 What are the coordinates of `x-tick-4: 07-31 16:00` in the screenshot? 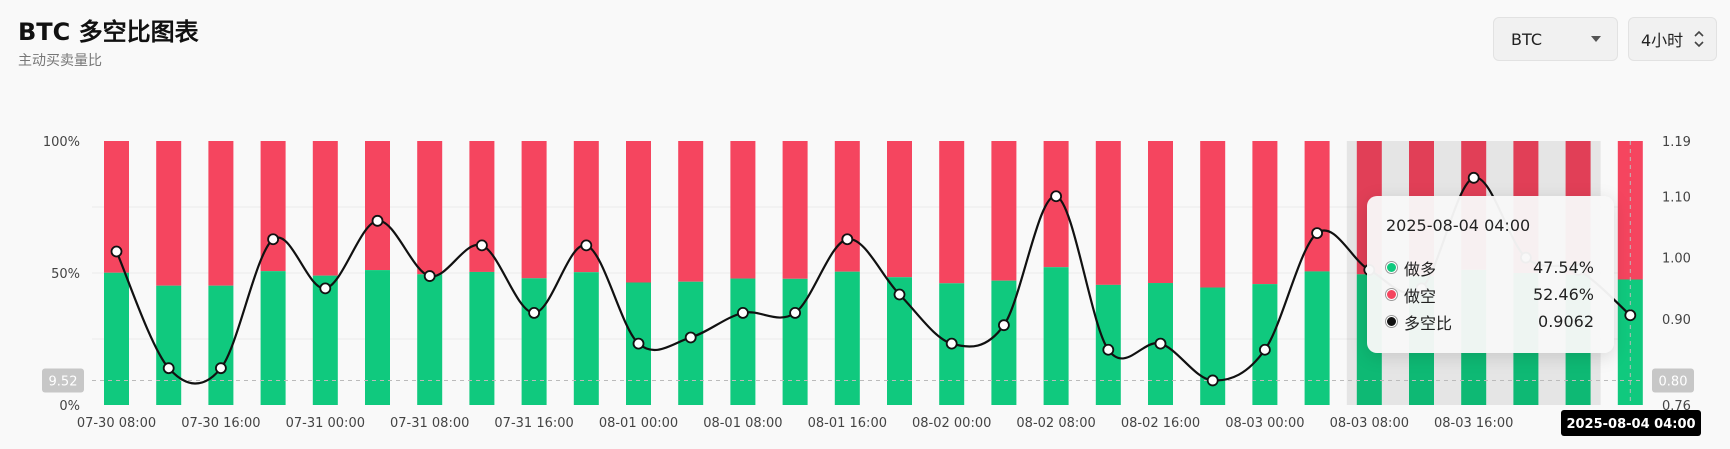 It's located at (533, 423).